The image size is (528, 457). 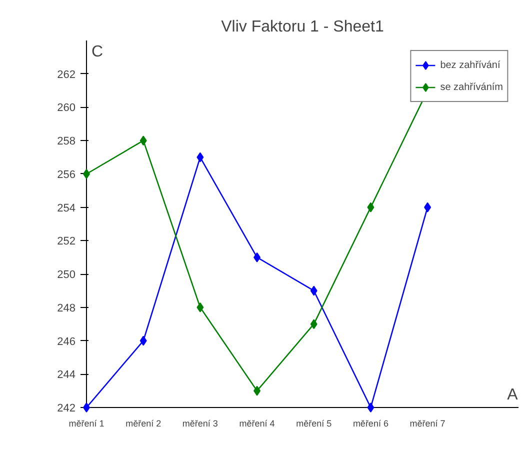 I want to click on x-tick-label: měření 5, so click(x=314, y=423).